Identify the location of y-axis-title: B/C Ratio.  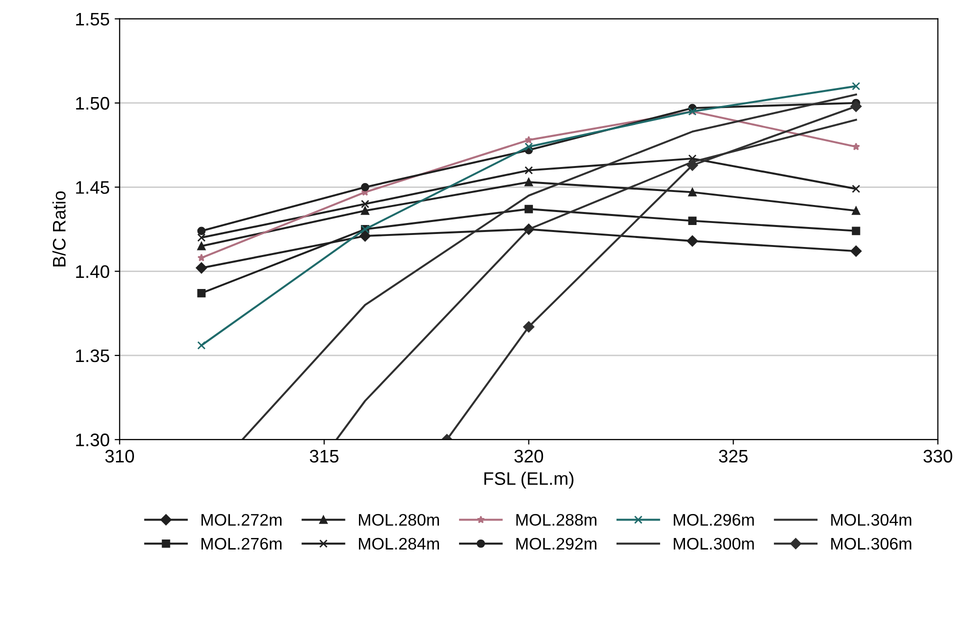
(59, 228).